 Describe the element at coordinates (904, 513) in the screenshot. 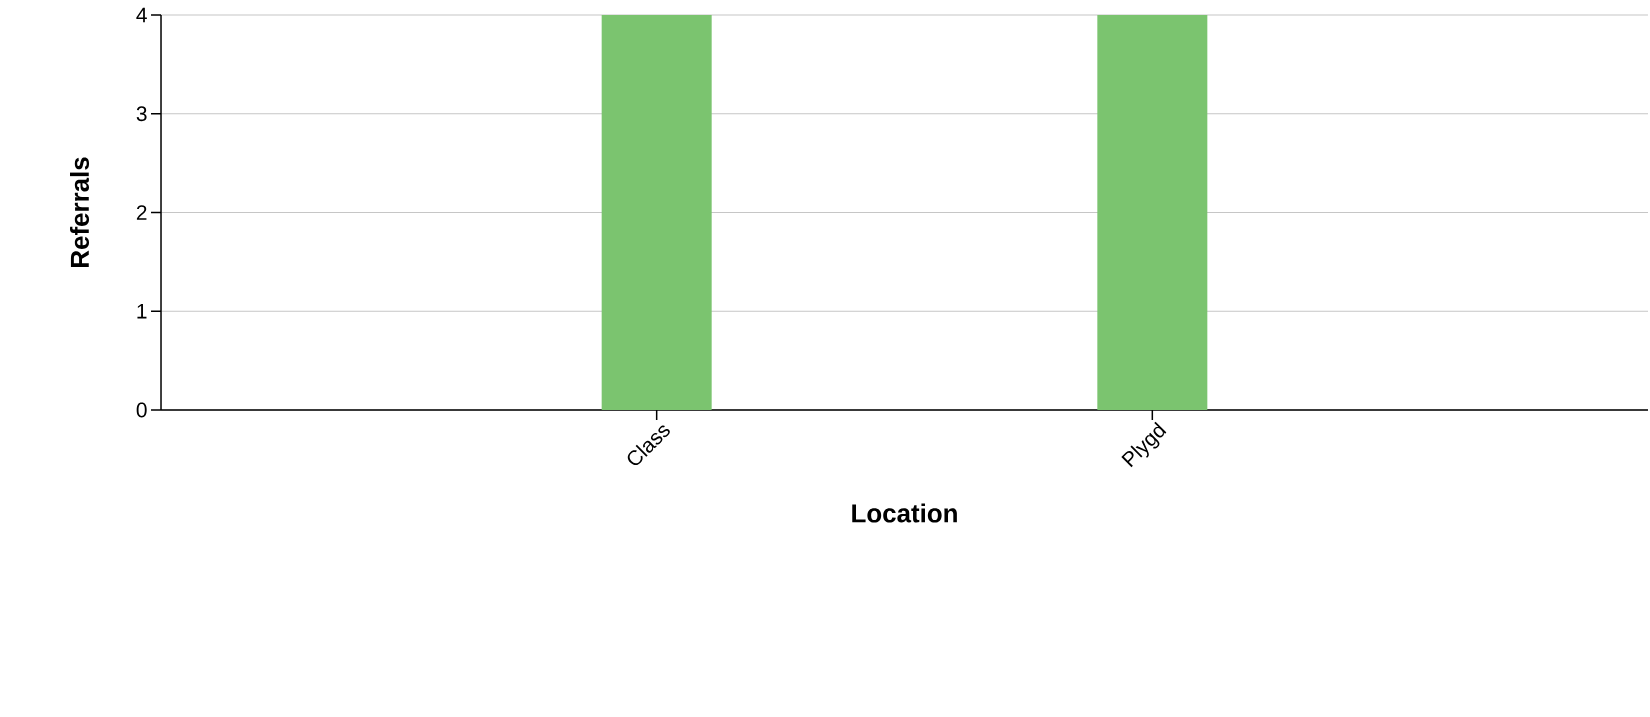

I see `x-axis-title: Location` at that location.